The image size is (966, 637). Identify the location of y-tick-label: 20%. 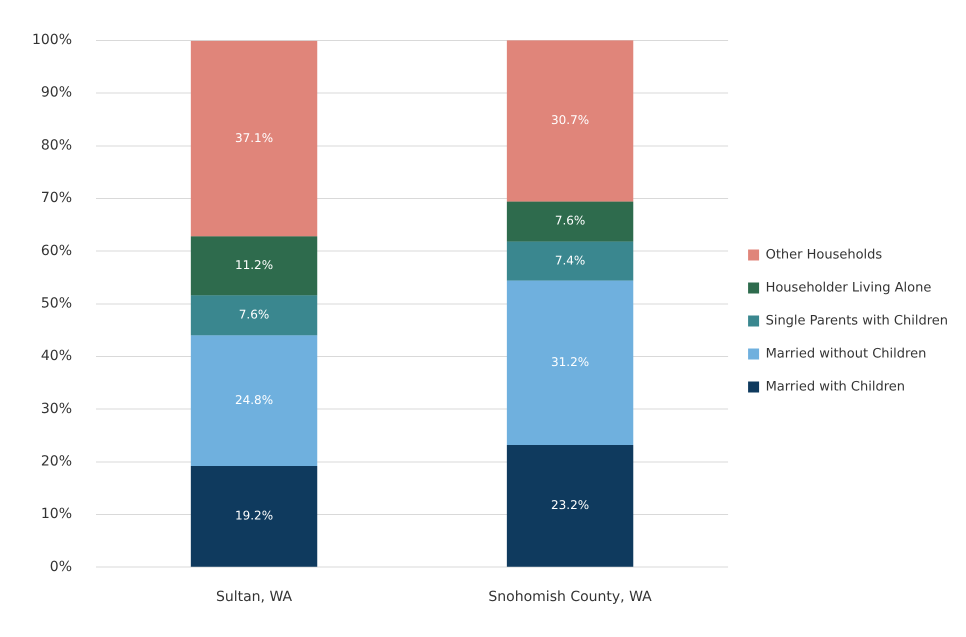
(56, 461).